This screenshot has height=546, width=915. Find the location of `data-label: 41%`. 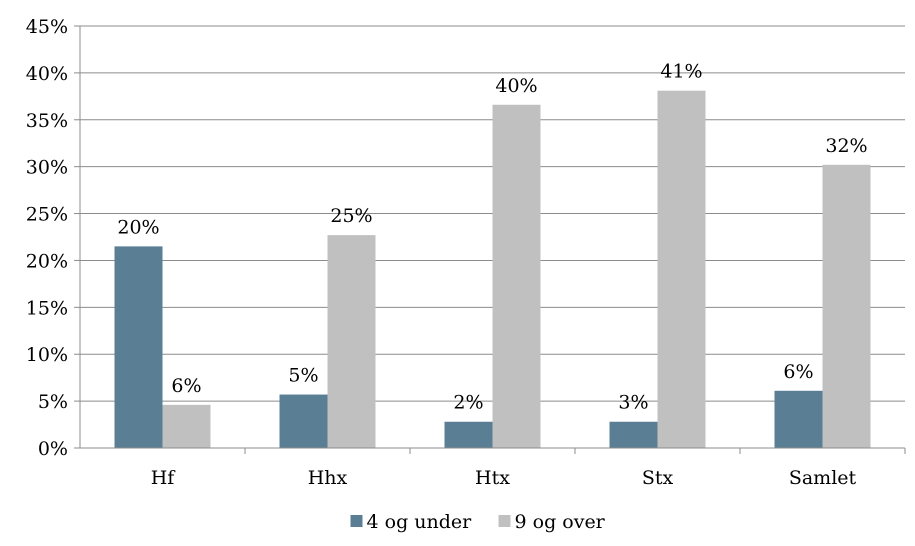

data-label: 41% is located at coordinates (681, 72).